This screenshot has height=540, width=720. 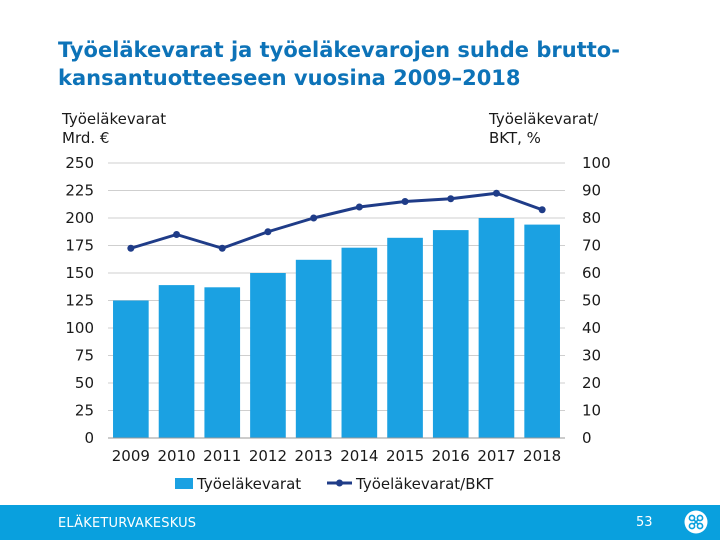 What do you see at coordinates (360, 522) in the screenshot?
I see `footer-bar: ELÄKETURVAKESKUS 53` at bounding box center [360, 522].